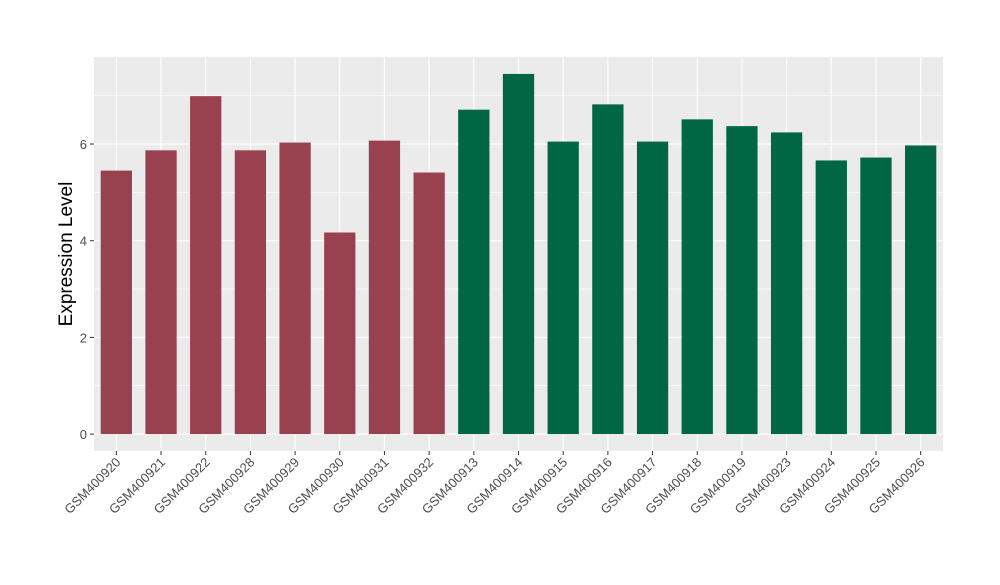 This screenshot has width=1000, height=585. I want to click on bar-GSM400919, so click(742, 280).